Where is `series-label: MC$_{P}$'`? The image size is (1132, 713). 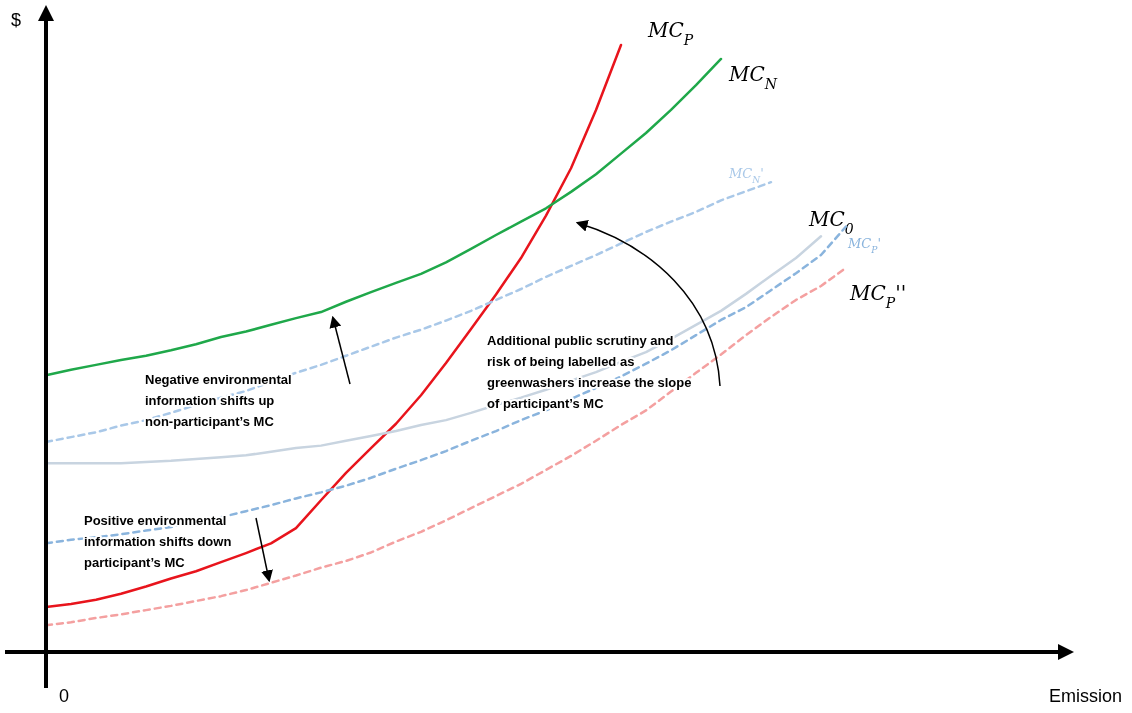 series-label: MC$_{P}$' is located at coordinates (864, 246).